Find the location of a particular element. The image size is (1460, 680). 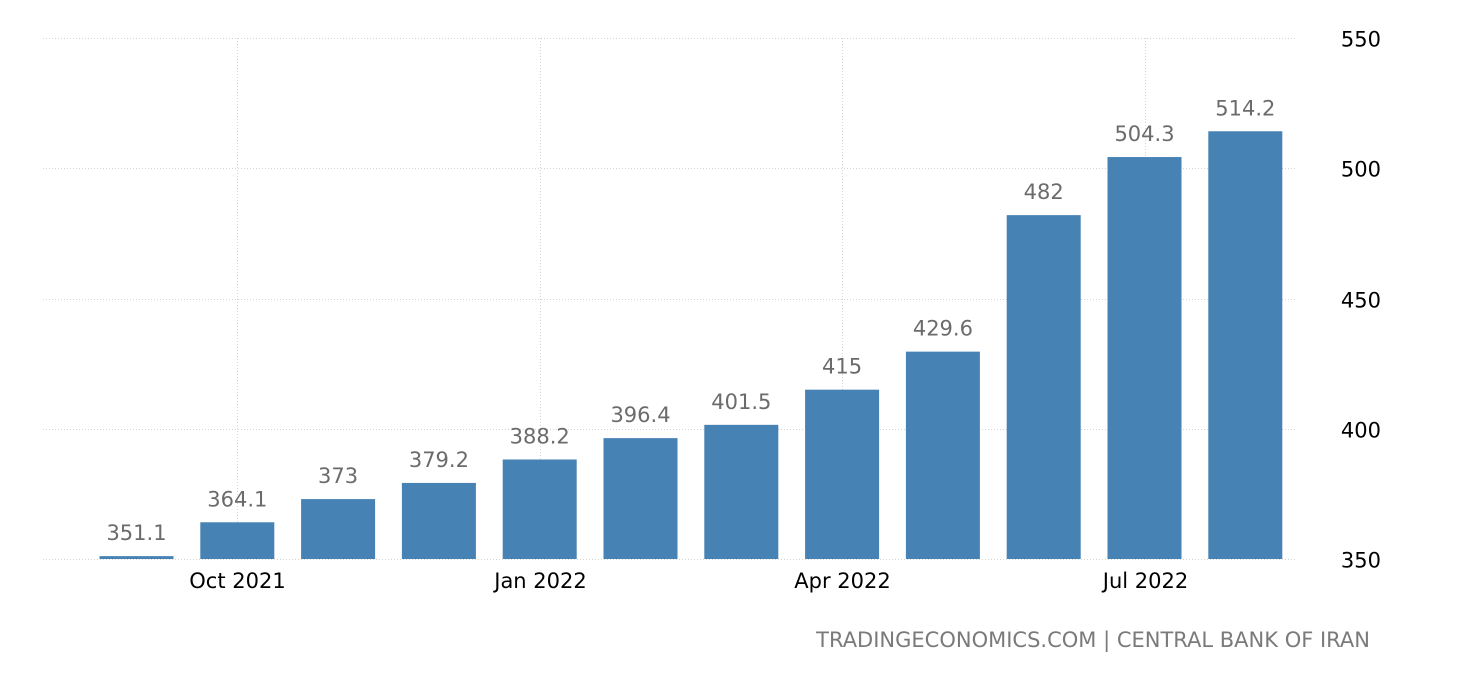

y-tick-label: 550 is located at coordinates (1361, 40).